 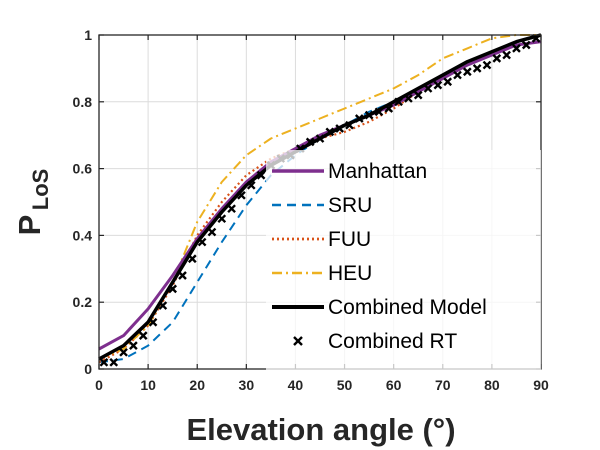 I want to click on legend-label-combined-model: Combined Model, so click(x=407, y=307).